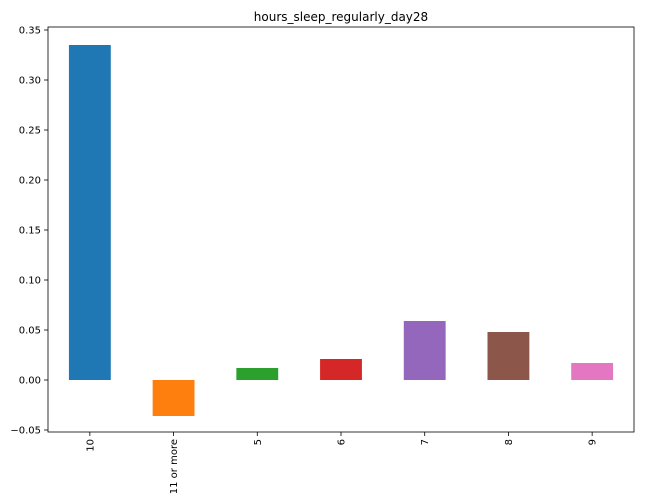  What do you see at coordinates (342, 463) in the screenshot?
I see `x-axis: 10 11 or more 5 6 7 8 9` at bounding box center [342, 463].